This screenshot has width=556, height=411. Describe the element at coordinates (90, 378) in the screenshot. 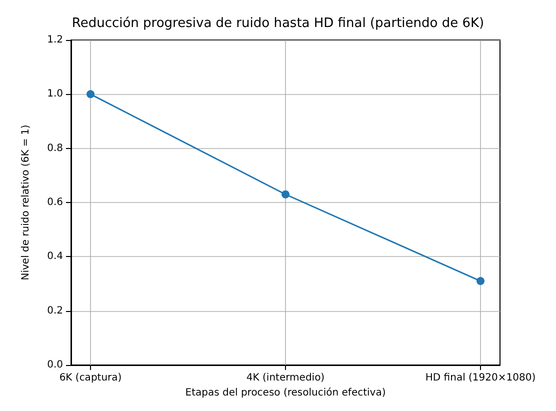

I see `x-tick-label: 6K (captura)` at that location.